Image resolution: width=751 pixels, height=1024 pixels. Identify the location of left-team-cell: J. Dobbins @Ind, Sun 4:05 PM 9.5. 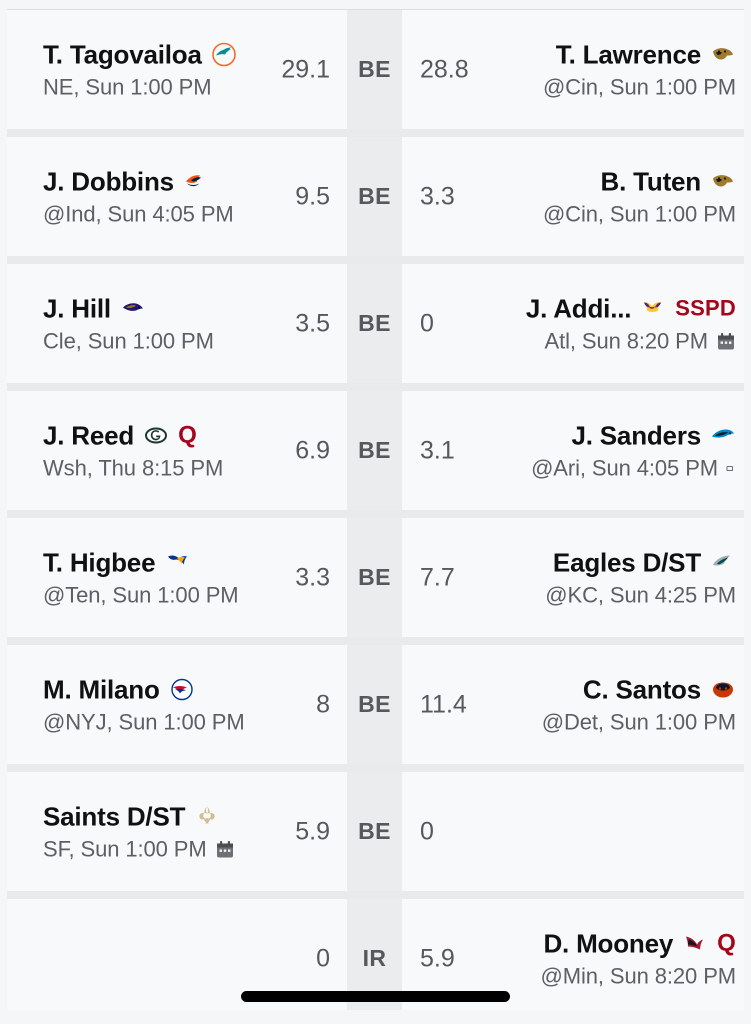
(177, 196).